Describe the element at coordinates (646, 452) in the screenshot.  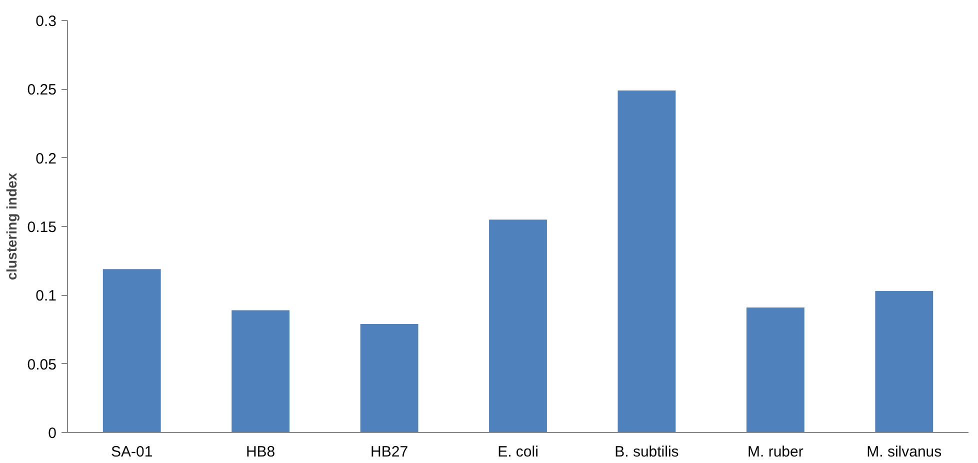
I see `x-tick-label: B. subtilis` at that location.